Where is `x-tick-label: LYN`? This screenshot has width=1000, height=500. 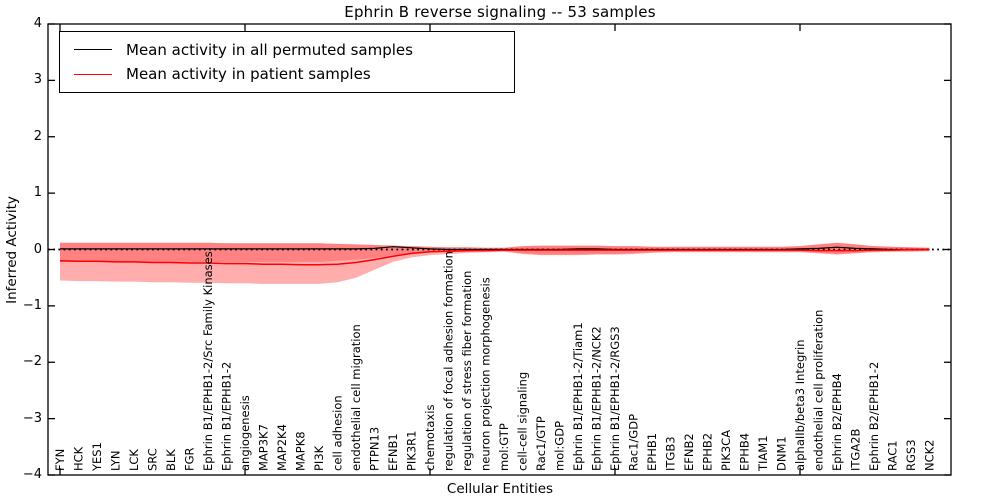 x-tick-label: LYN is located at coordinates (116, 460).